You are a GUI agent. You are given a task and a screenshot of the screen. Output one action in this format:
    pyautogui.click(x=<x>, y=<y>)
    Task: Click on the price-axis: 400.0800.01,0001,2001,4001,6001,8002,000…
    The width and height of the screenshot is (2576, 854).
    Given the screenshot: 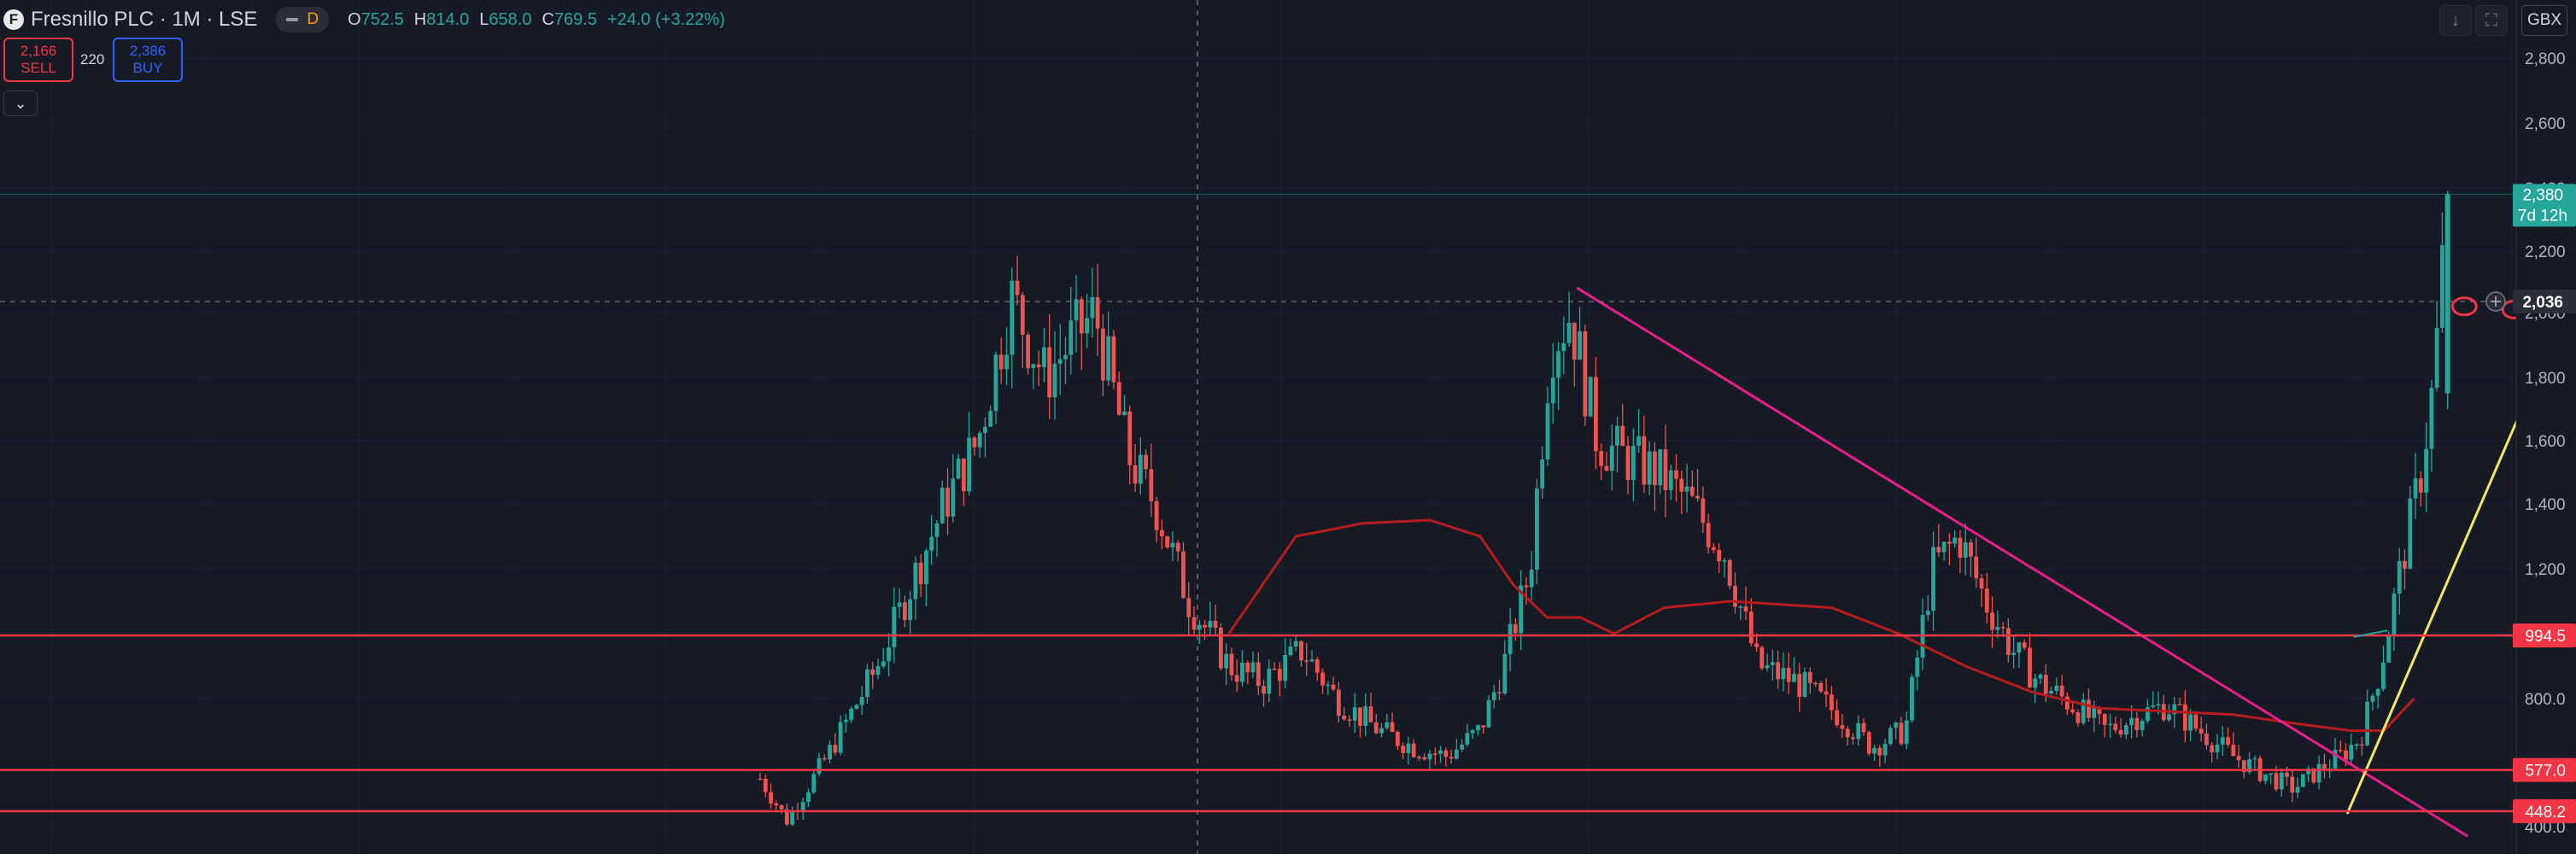 What is the action you would take?
    pyautogui.click(x=2530, y=427)
    